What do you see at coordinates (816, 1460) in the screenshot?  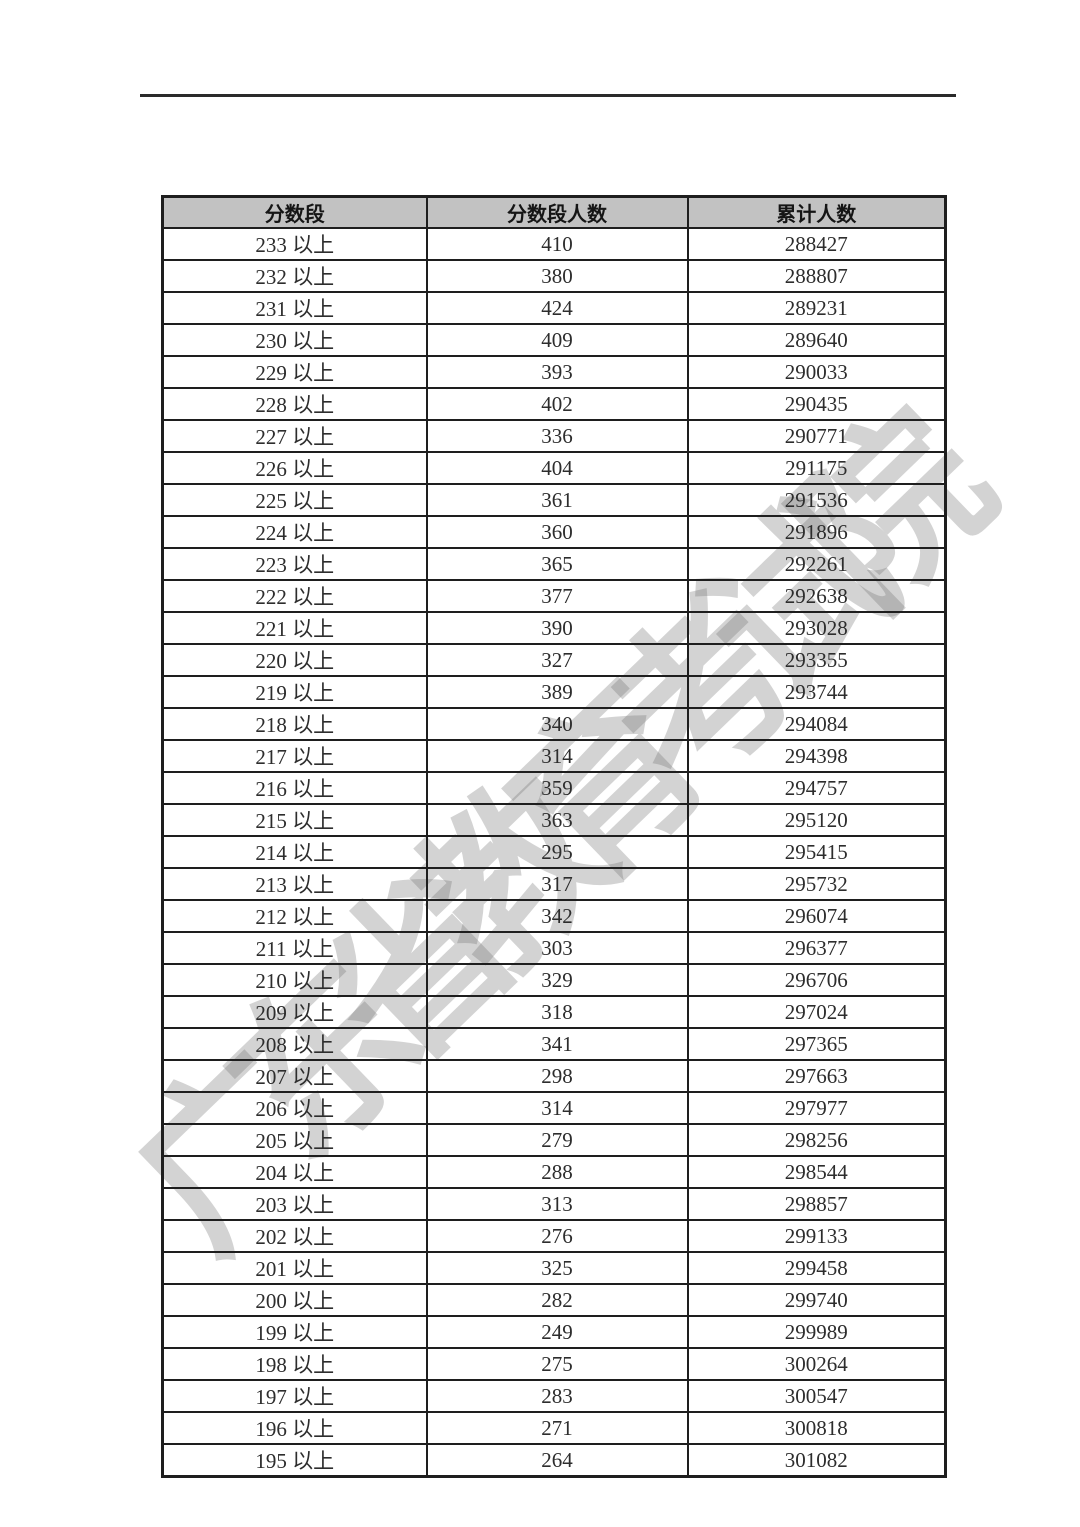 I see `cell-cumulative-count: 301082` at bounding box center [816, 1460].